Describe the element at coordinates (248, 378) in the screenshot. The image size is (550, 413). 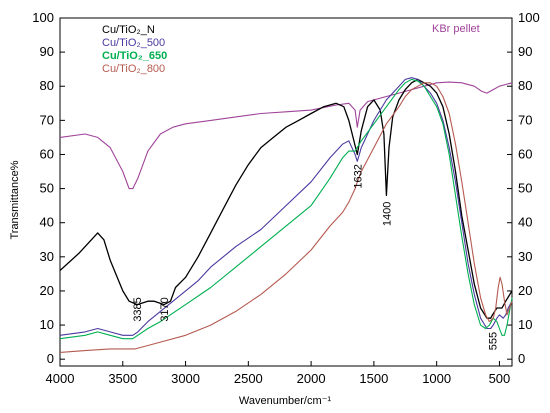
I see `x-tick-label: 2500` at that location.